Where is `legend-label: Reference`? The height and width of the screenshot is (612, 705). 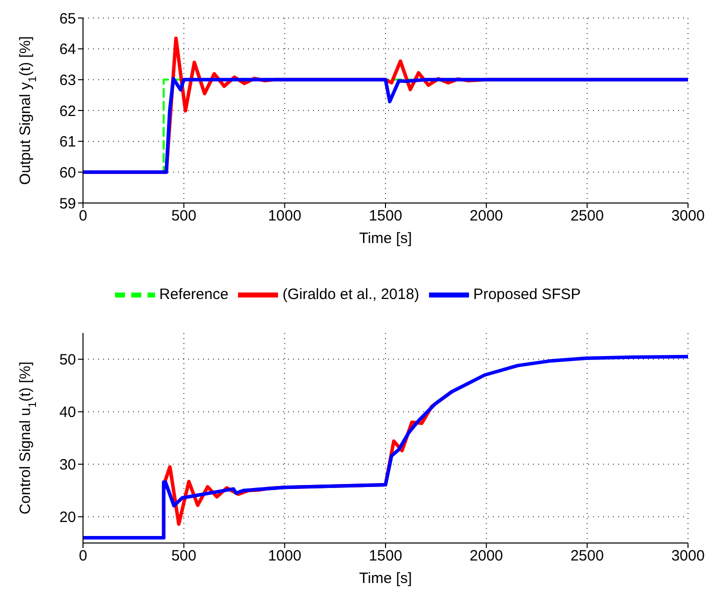
legend-label: Reference is located at coordinates (193, 294).